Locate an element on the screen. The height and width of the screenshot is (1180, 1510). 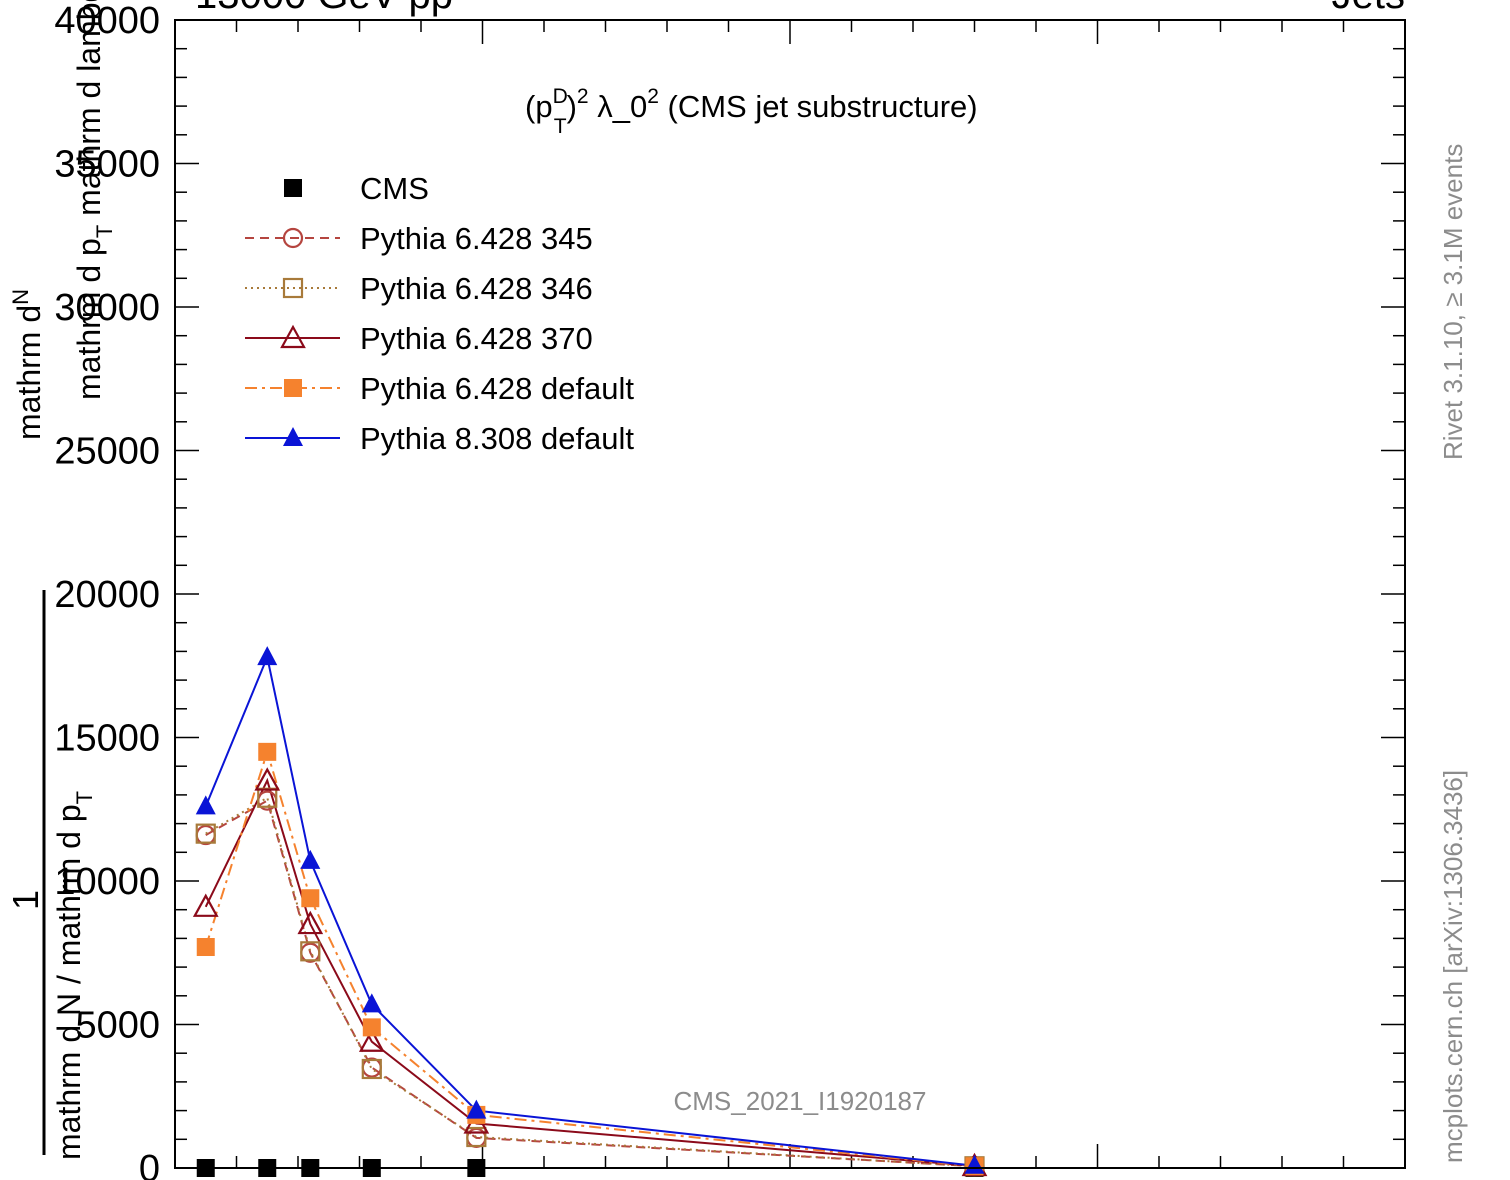
analysis-watermark: CMS_2021_I1920187 is located at coordinates (800, 1101).